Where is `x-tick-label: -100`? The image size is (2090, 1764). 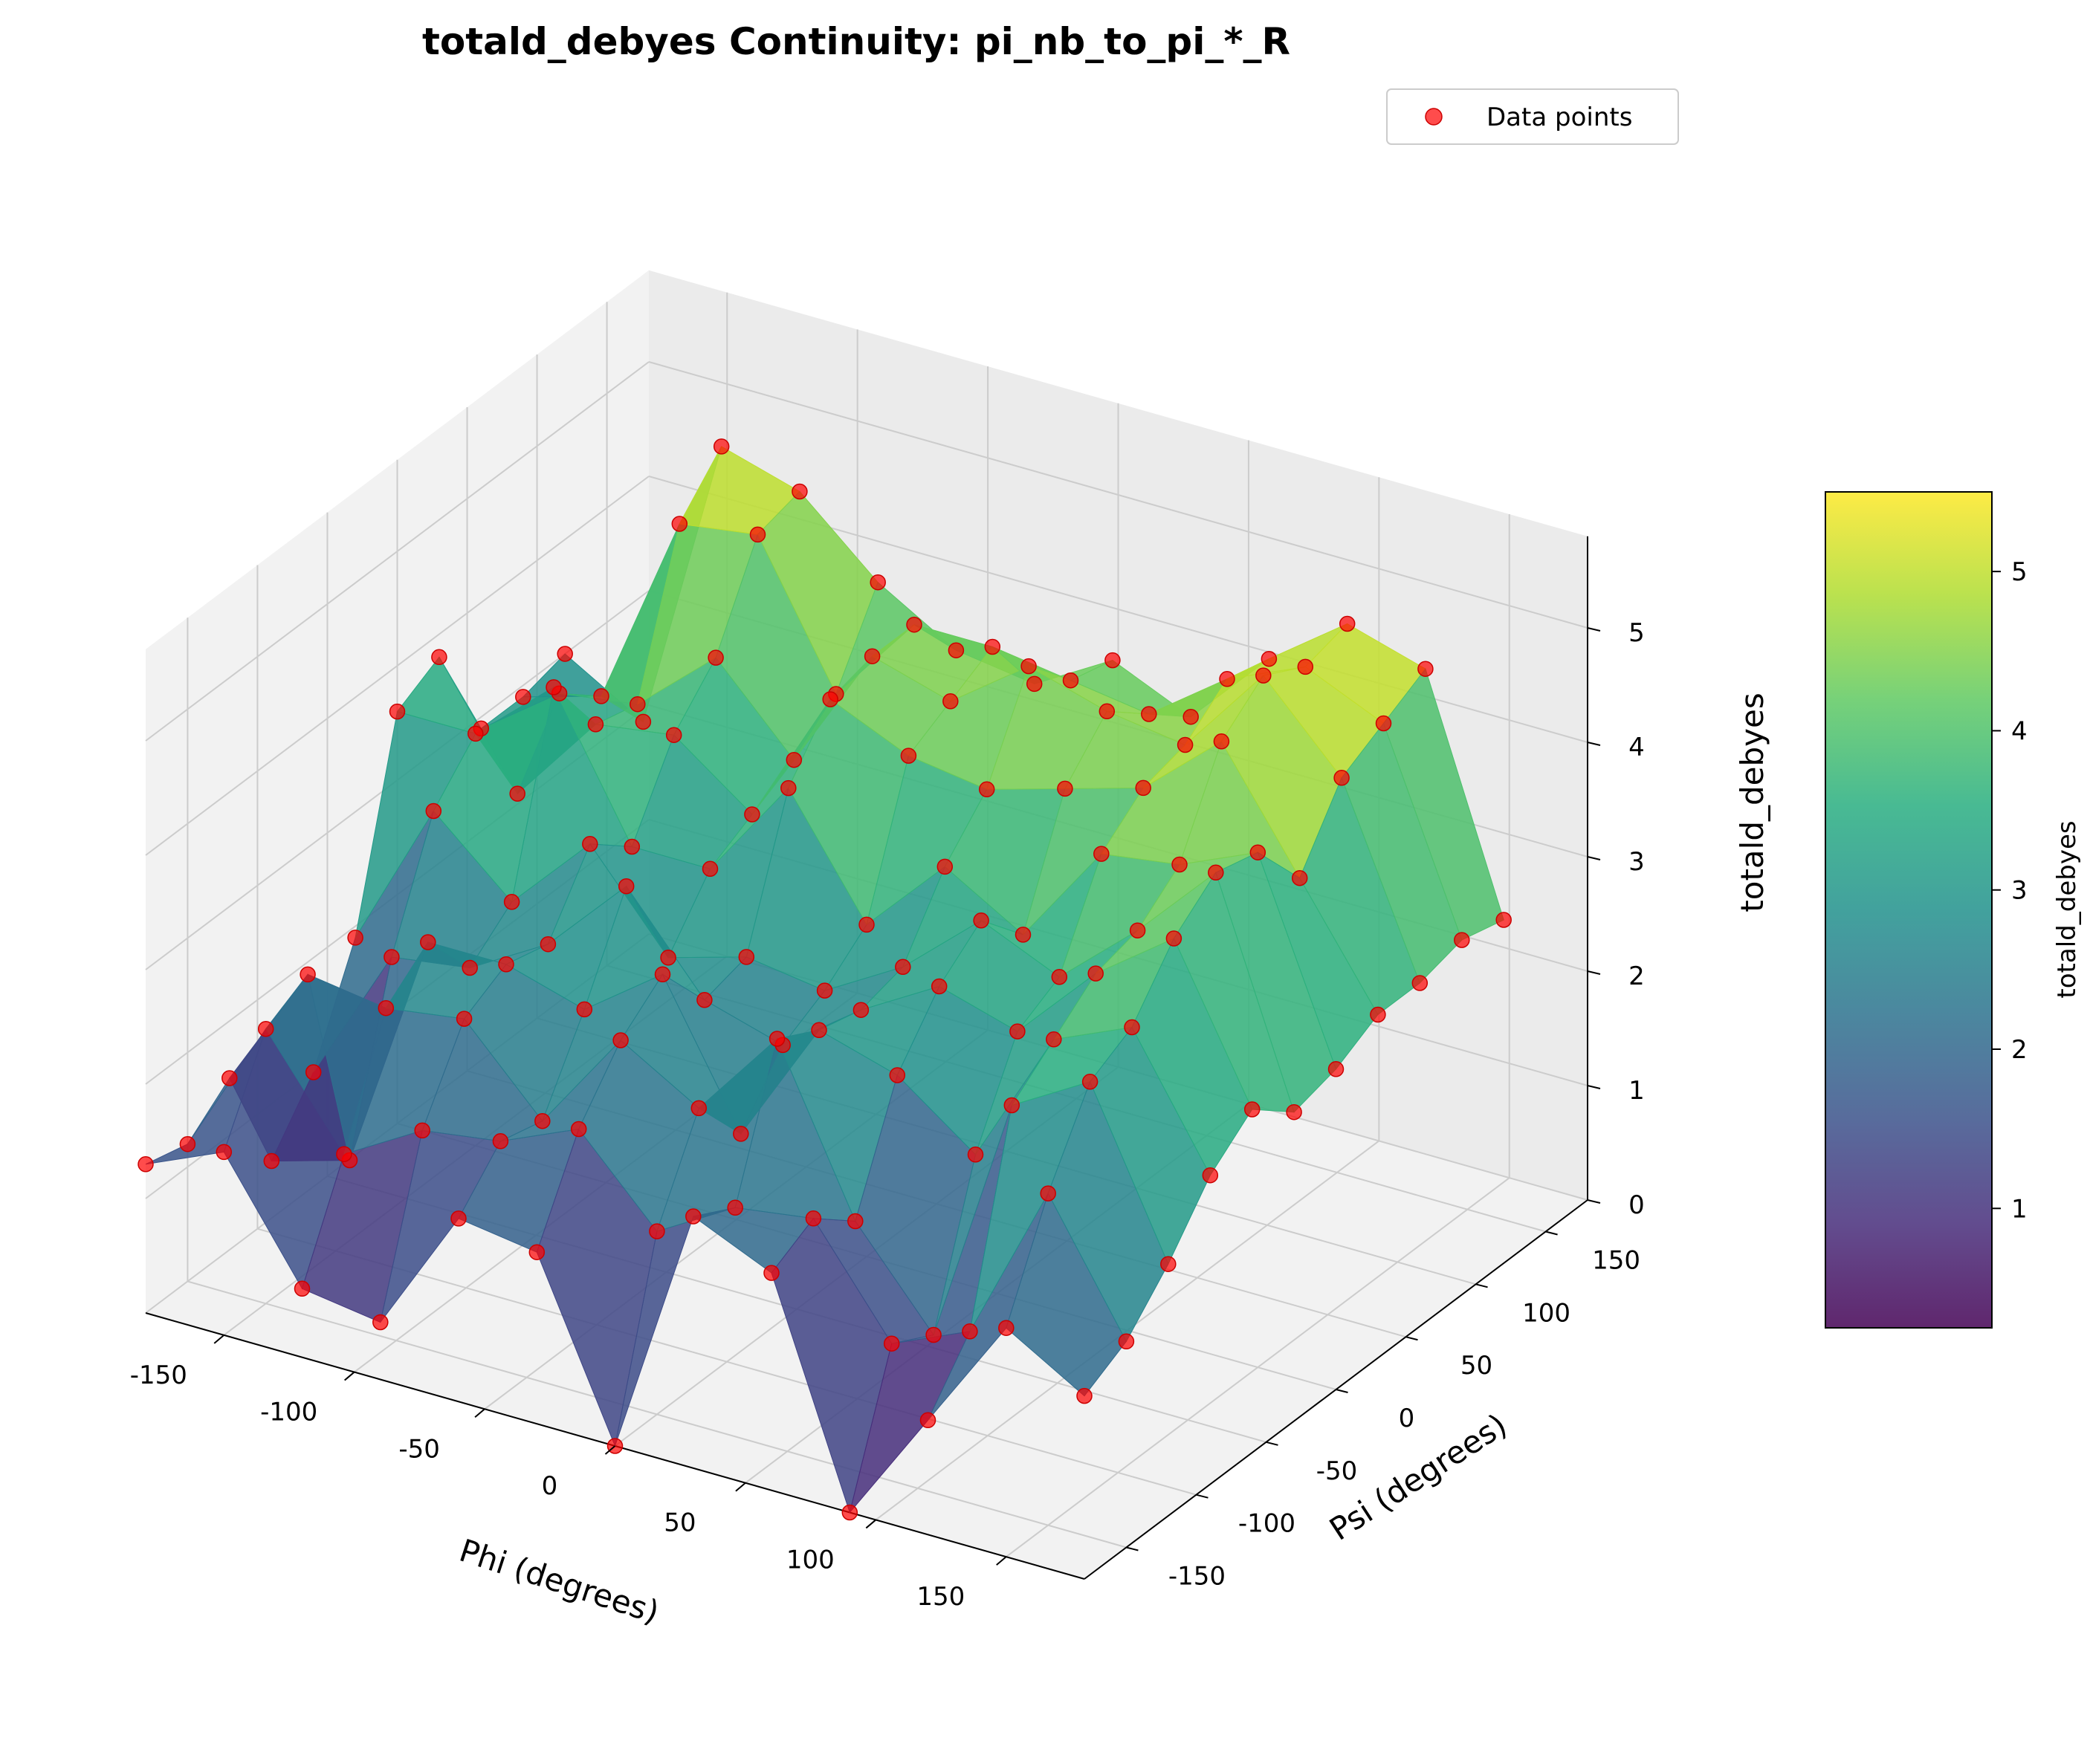
x-tick-label: -100 is located at coordinates (288, 1412).